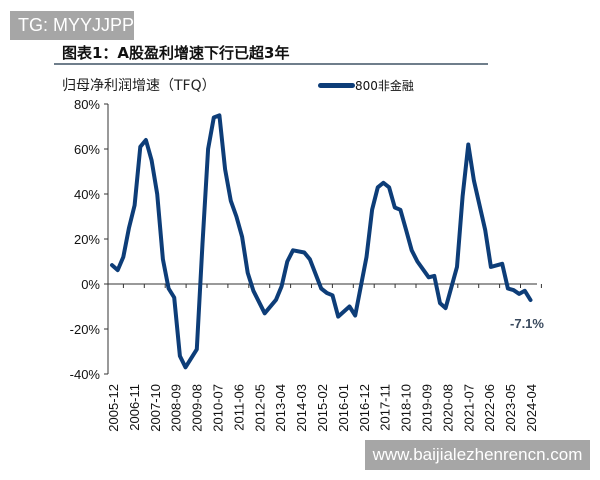 This screenshot has width=600, height=480. Describe the element at coordinates (301, 408) in the screenshot. I see `x-tick-label: 2014-03` at that location.